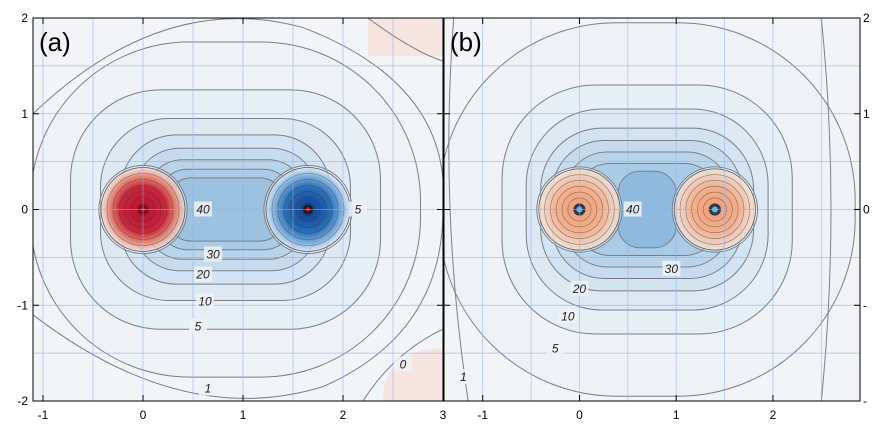 The height and width of the screenshot is (430, 873). I want to click on right-y-tick-label: 0, so click(866, 210).